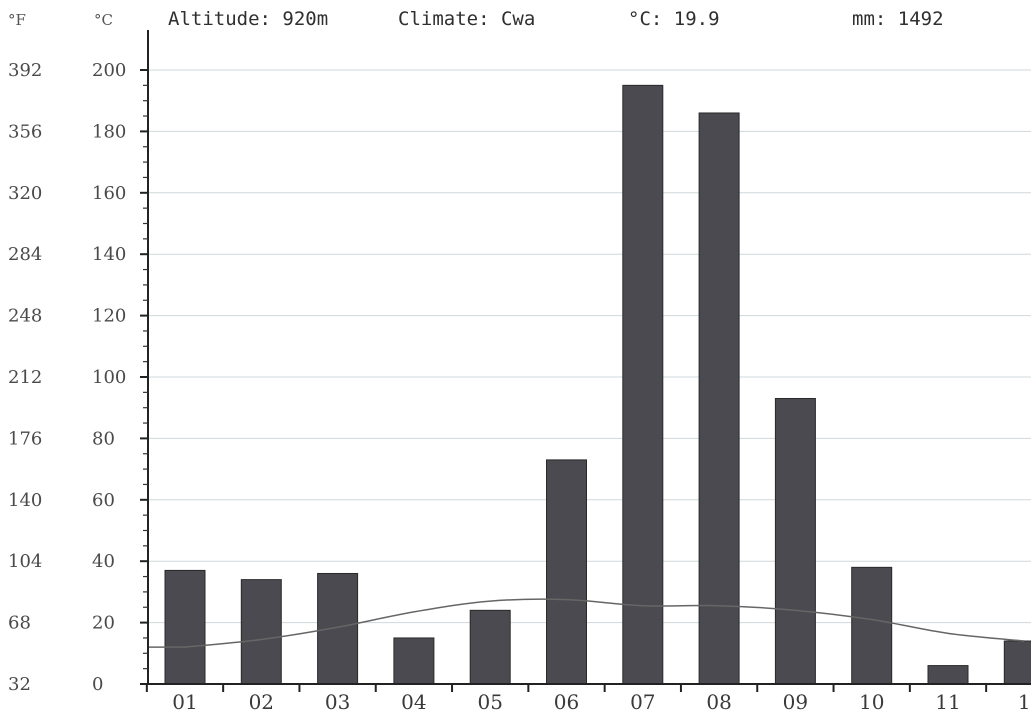 This screenshot has height=717, width=1031. Describe the element at coordinates (25, 254) in the screenshot. I see `y-tick-label-fahrenheit: 284` at that location.